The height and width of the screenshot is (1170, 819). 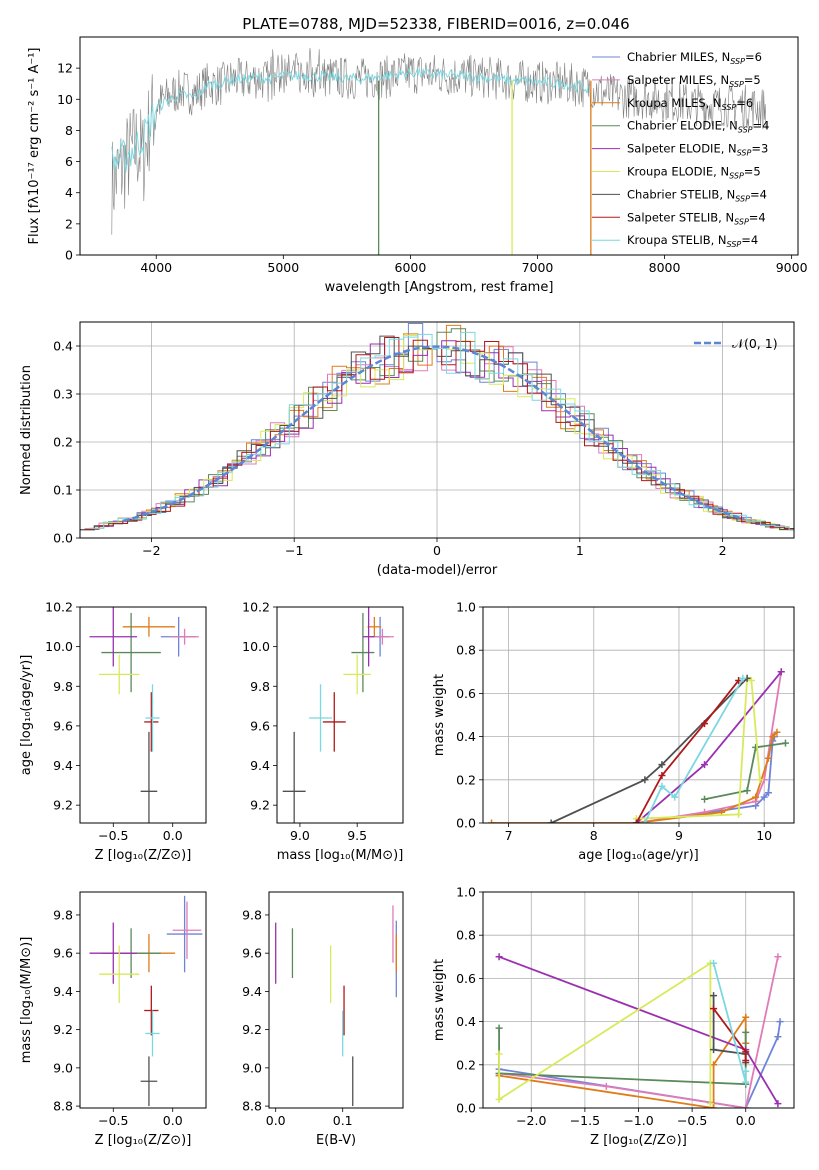 I want to click on y-axis-label: mass weight, so click(x=439, y=1000).